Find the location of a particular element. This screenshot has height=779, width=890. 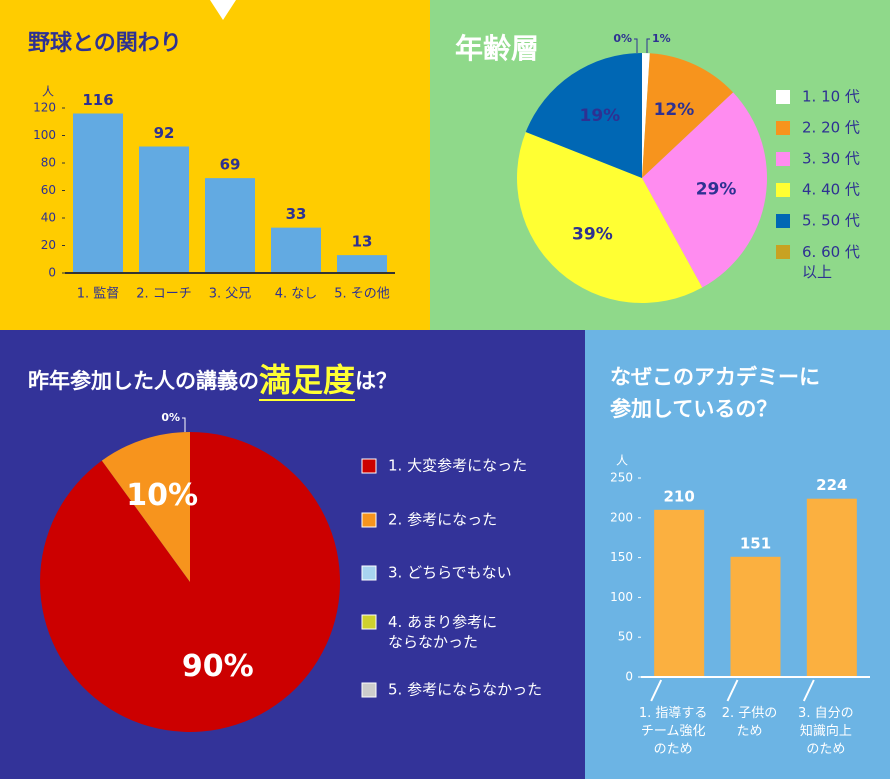

y-tick-label: 20 is located at coordinates (48, 245).